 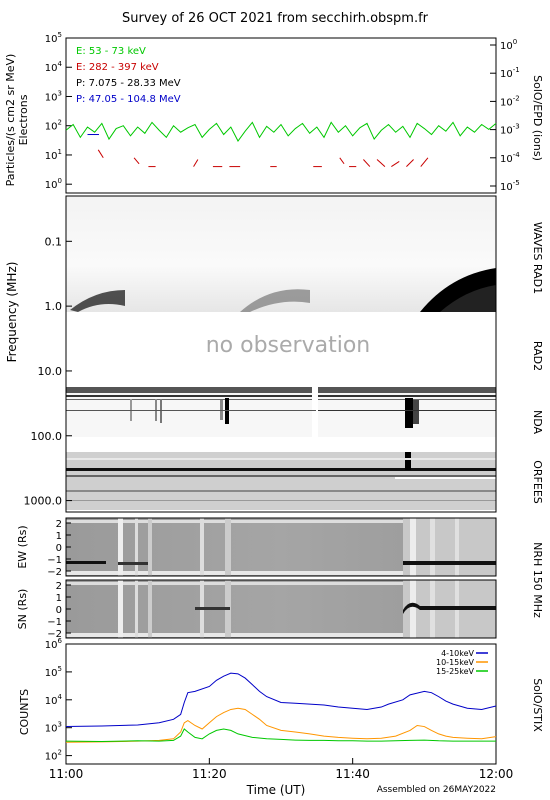 What do you see at coordinates (455, 671) in the screenshot?
I see `stix-legend-15-25: 15-25keV` at bounding box center [455, 671].